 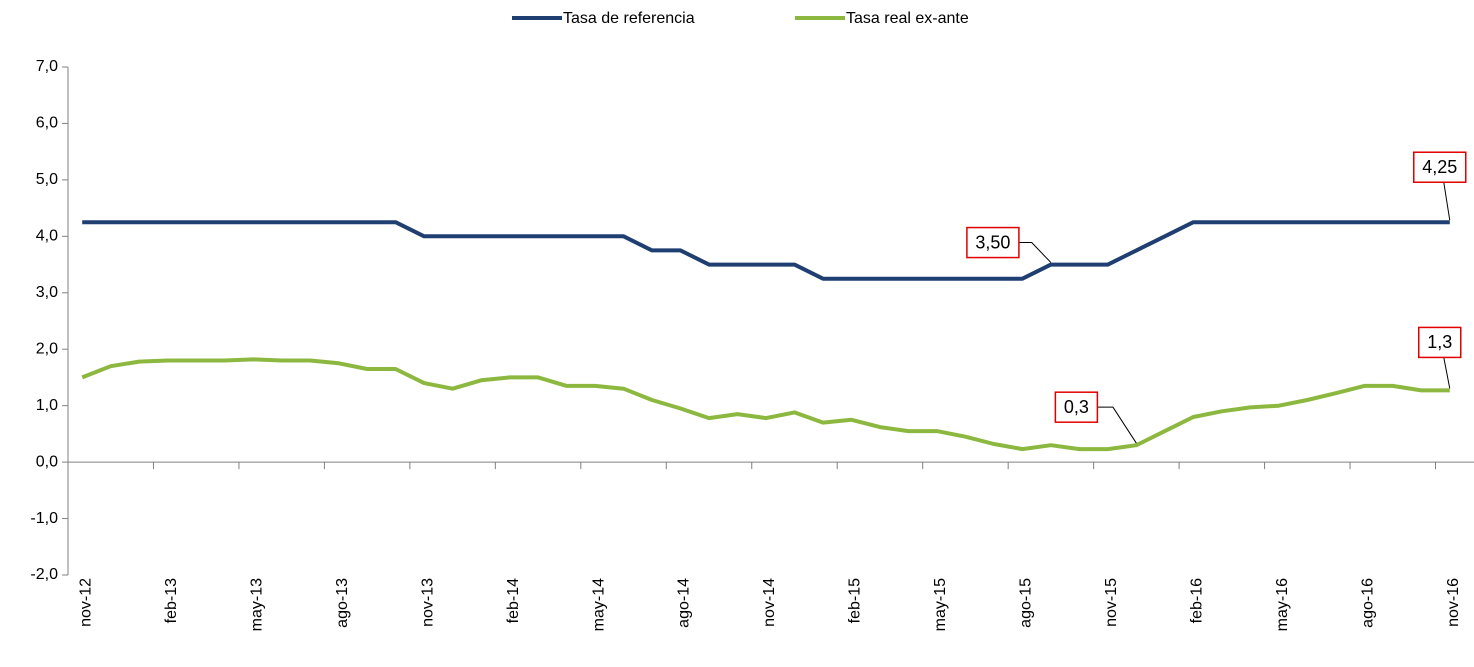 I want to click on y-tick-label: 0,0, so click(x=47, y=461).